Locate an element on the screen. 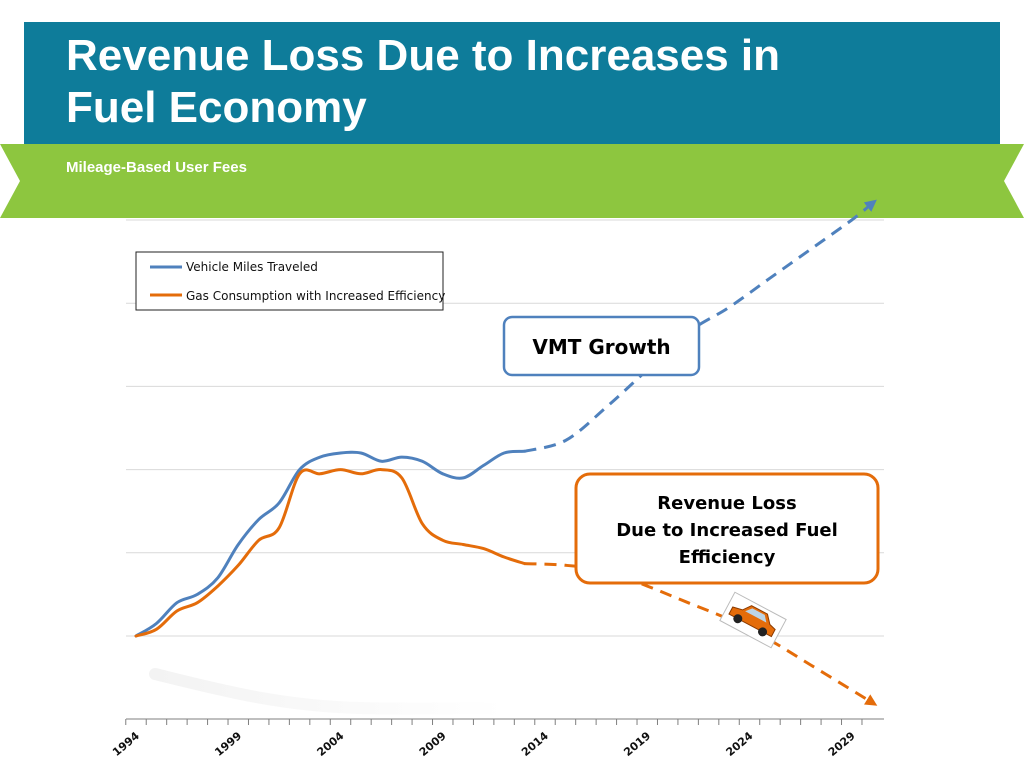  car-icon is located at coordinates (753, 620).